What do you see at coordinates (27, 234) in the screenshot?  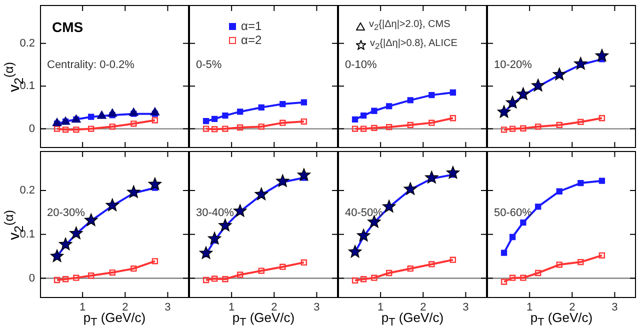 I see `y-tick-label: 0.1` at bounding box center [27, 234].